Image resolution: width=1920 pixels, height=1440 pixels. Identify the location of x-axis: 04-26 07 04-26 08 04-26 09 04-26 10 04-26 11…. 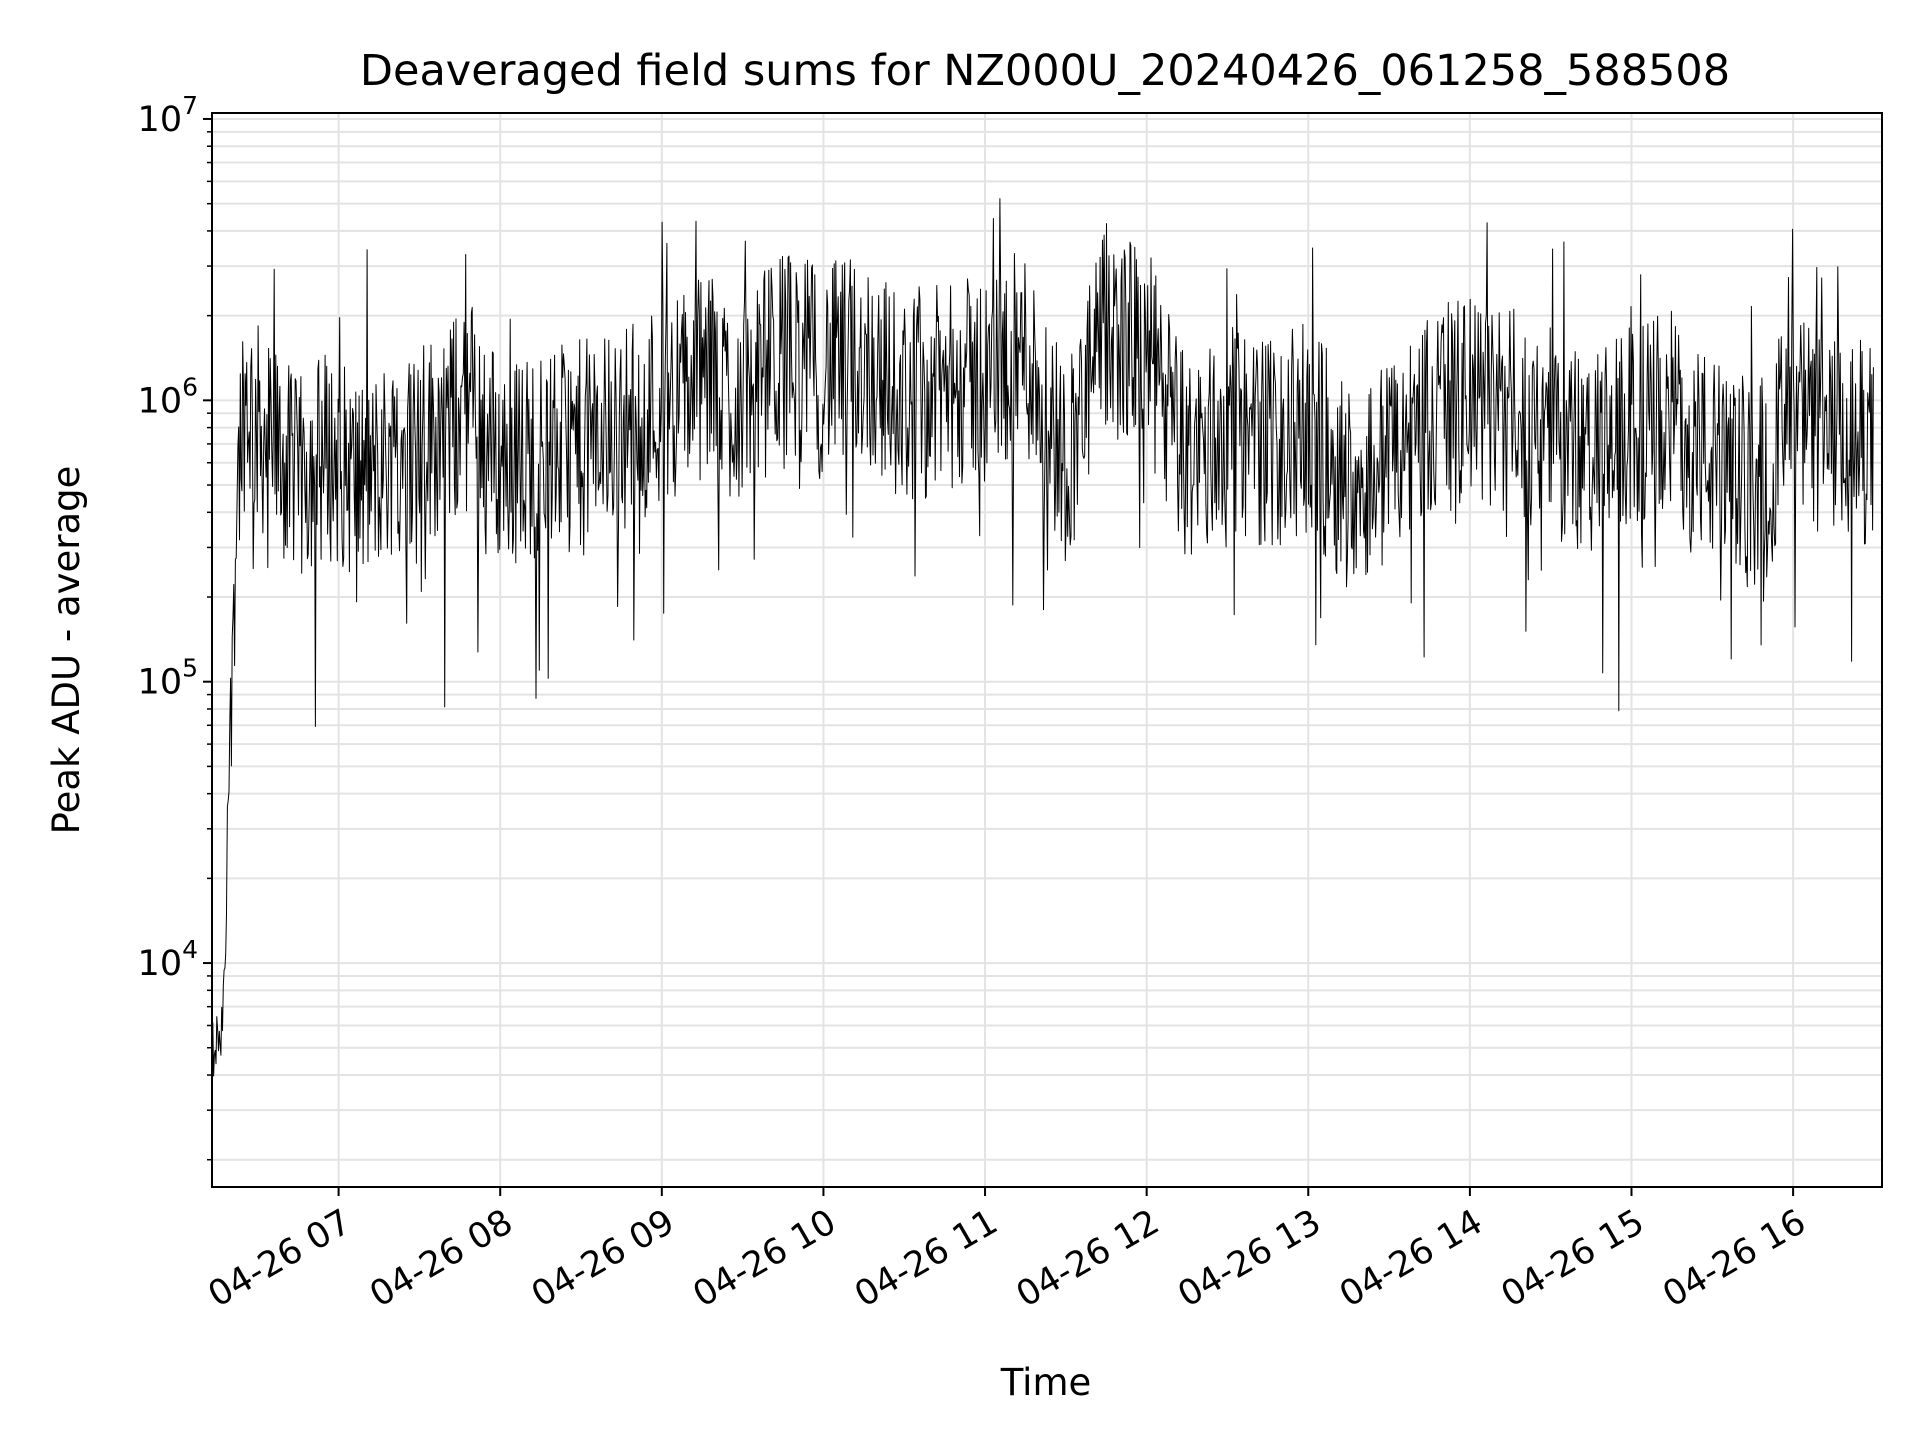
(1007, 1251).